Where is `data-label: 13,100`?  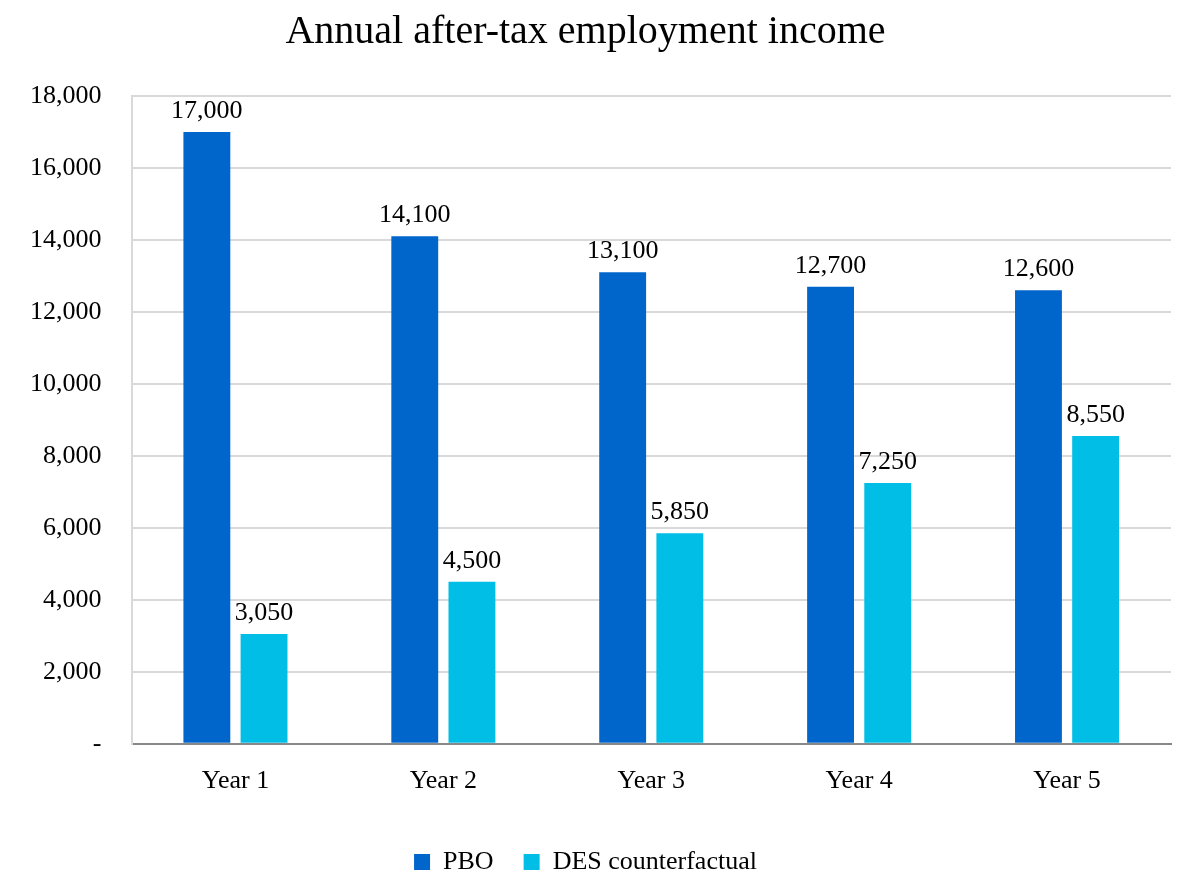
data-label: 13,100 is located at coordinates (622, 250).